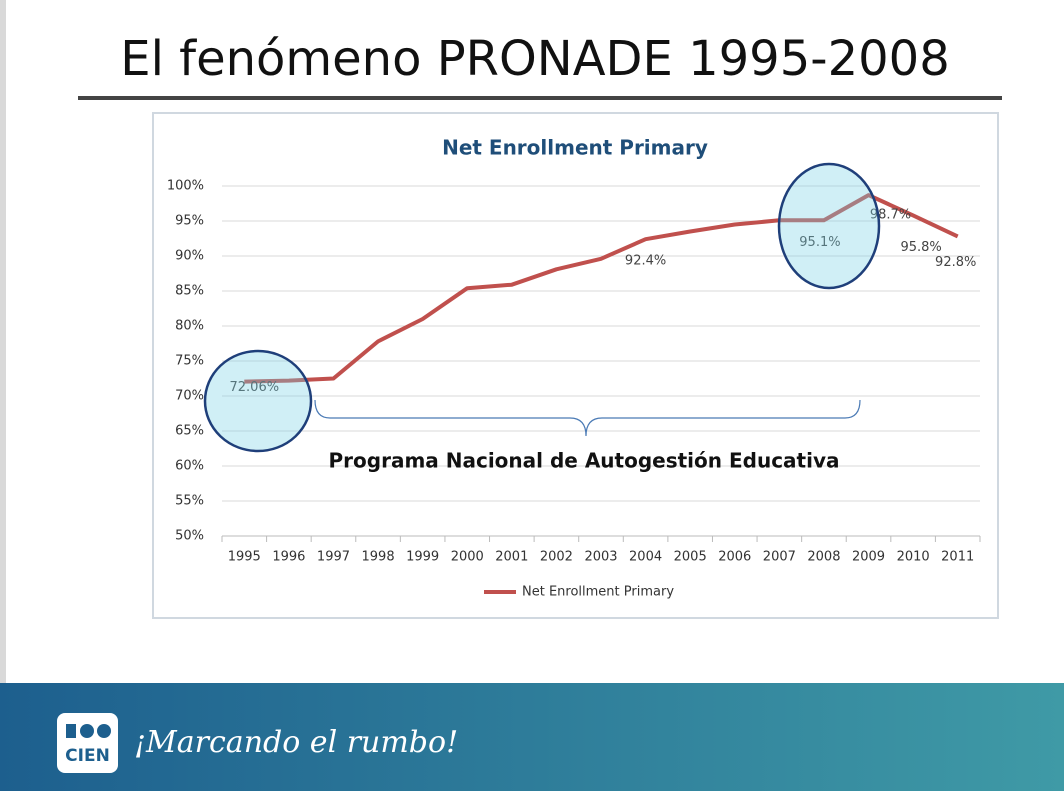 Image resolution: width=1064 pixels, height=791 pixels. What do you see at coordinates (823, 557) in the screenshot?
I see `x-tick-label: 2008` at bounding box center [823, 557].